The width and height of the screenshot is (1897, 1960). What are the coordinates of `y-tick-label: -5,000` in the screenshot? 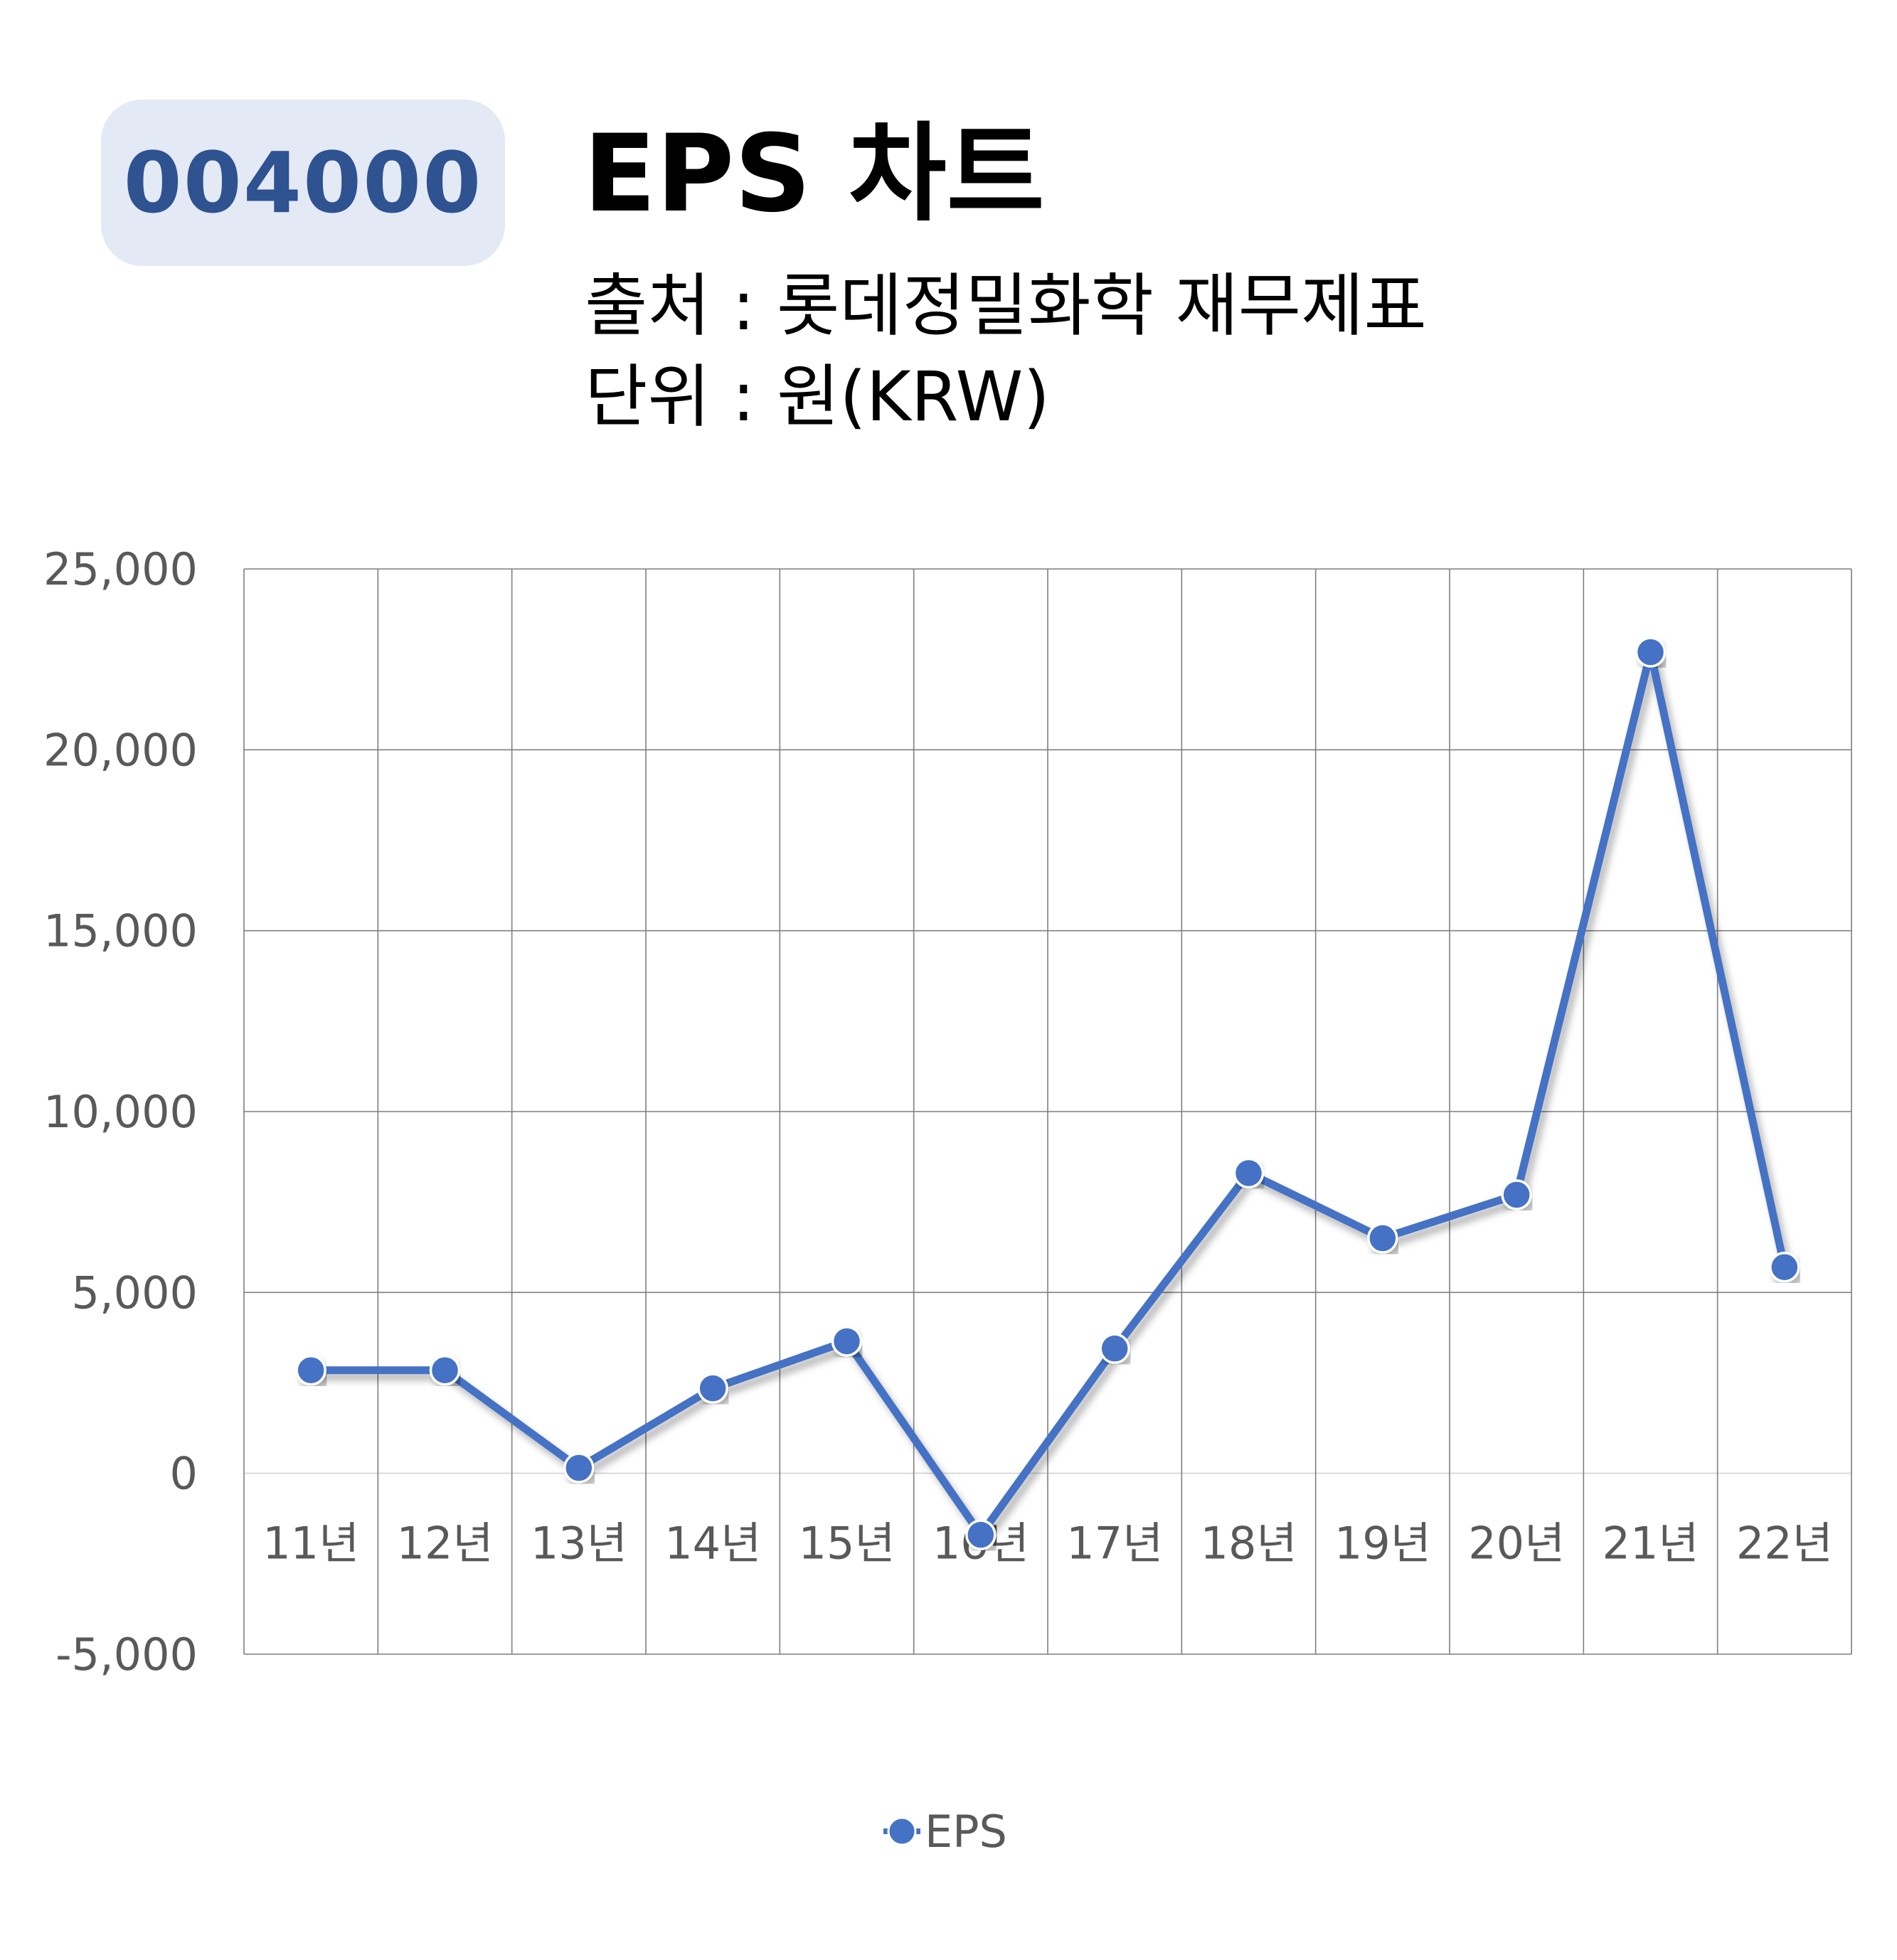 It's located at (127, 1655).